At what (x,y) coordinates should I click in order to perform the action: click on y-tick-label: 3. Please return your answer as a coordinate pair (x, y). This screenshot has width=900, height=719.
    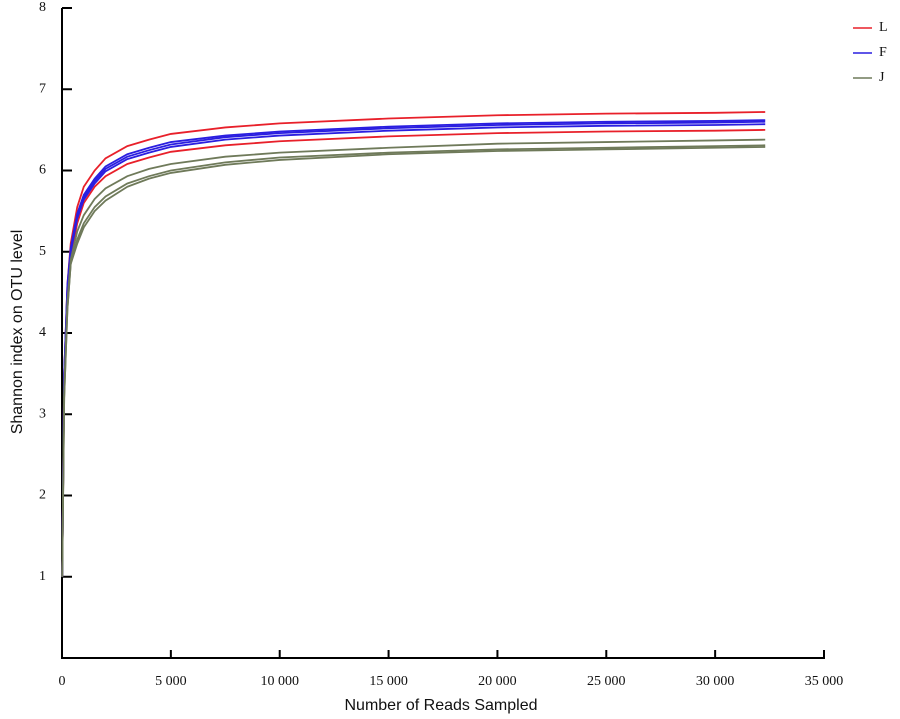
    Looking at the image, I should click on (42, 413).